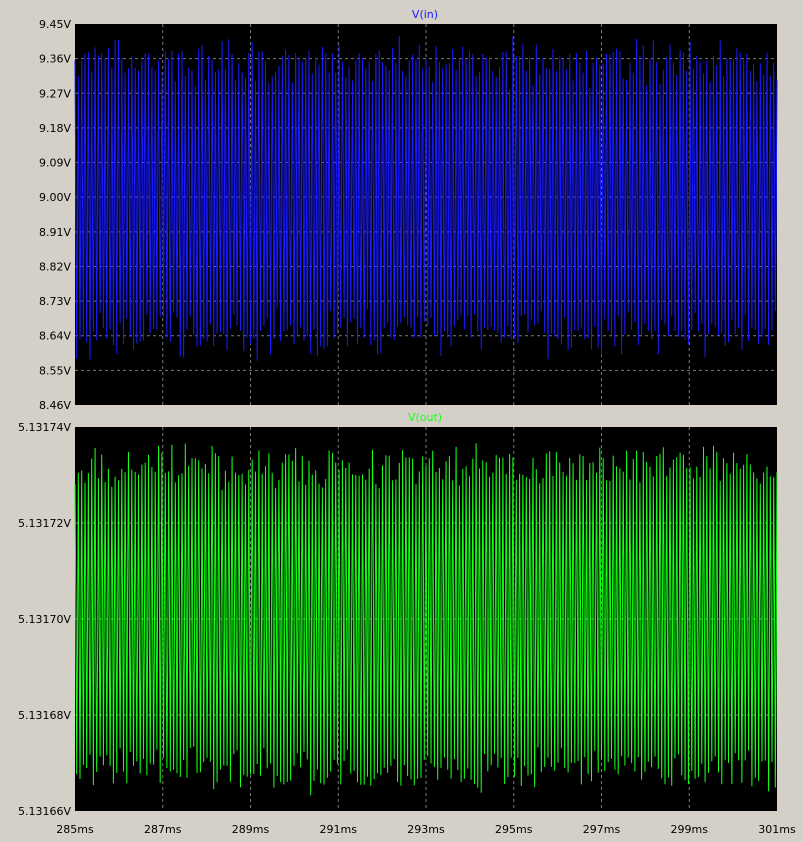 The image size is (803, 842). I want to click on x-tick-label: 295ms, so click(514, 829).